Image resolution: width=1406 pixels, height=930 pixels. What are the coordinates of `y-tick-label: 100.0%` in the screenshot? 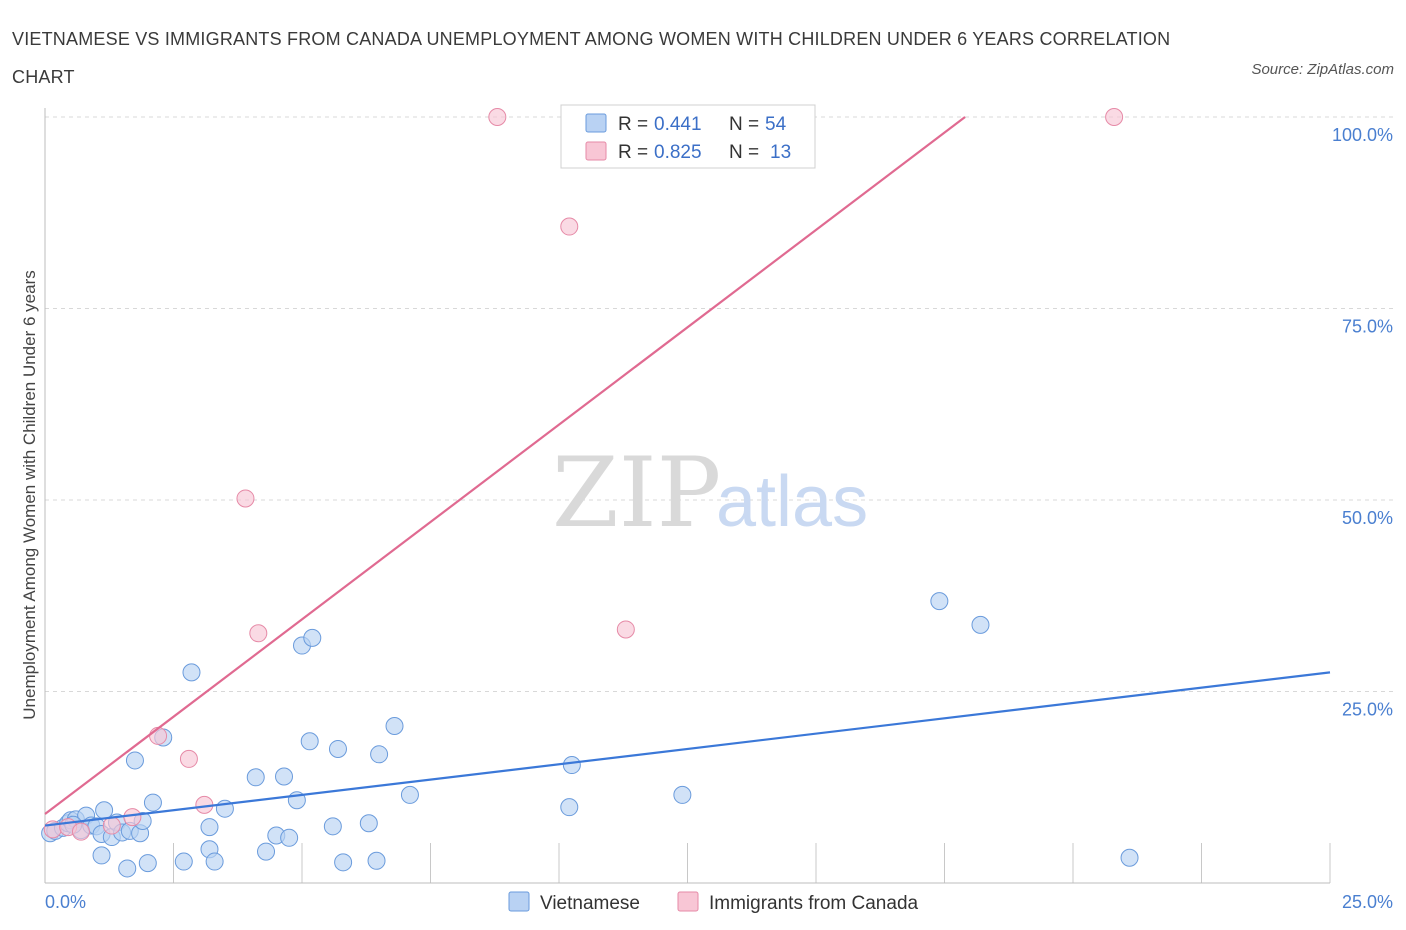 It's located at (1362, 135).